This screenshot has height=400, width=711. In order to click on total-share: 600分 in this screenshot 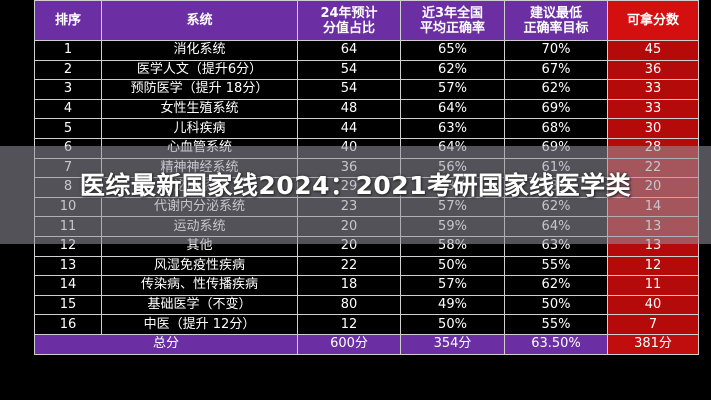, I will do `click(349, 344)`.